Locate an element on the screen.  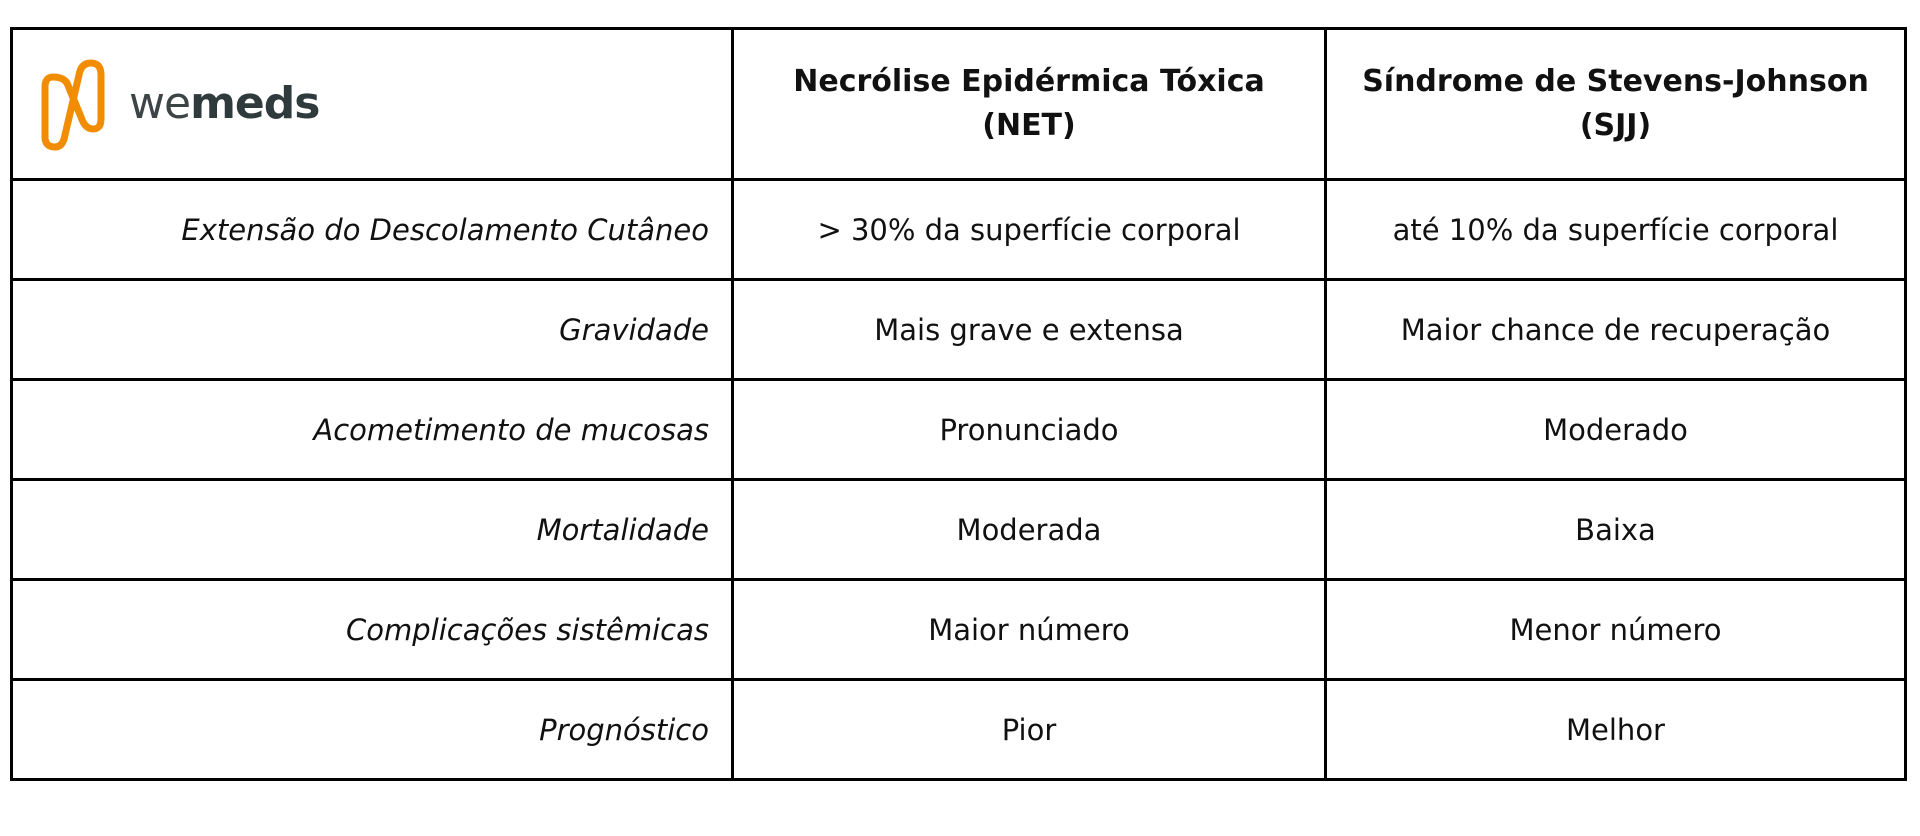
header-net: Necrólise Epidérmica Tóxica (NET) is located at coordinates (1029, 104).